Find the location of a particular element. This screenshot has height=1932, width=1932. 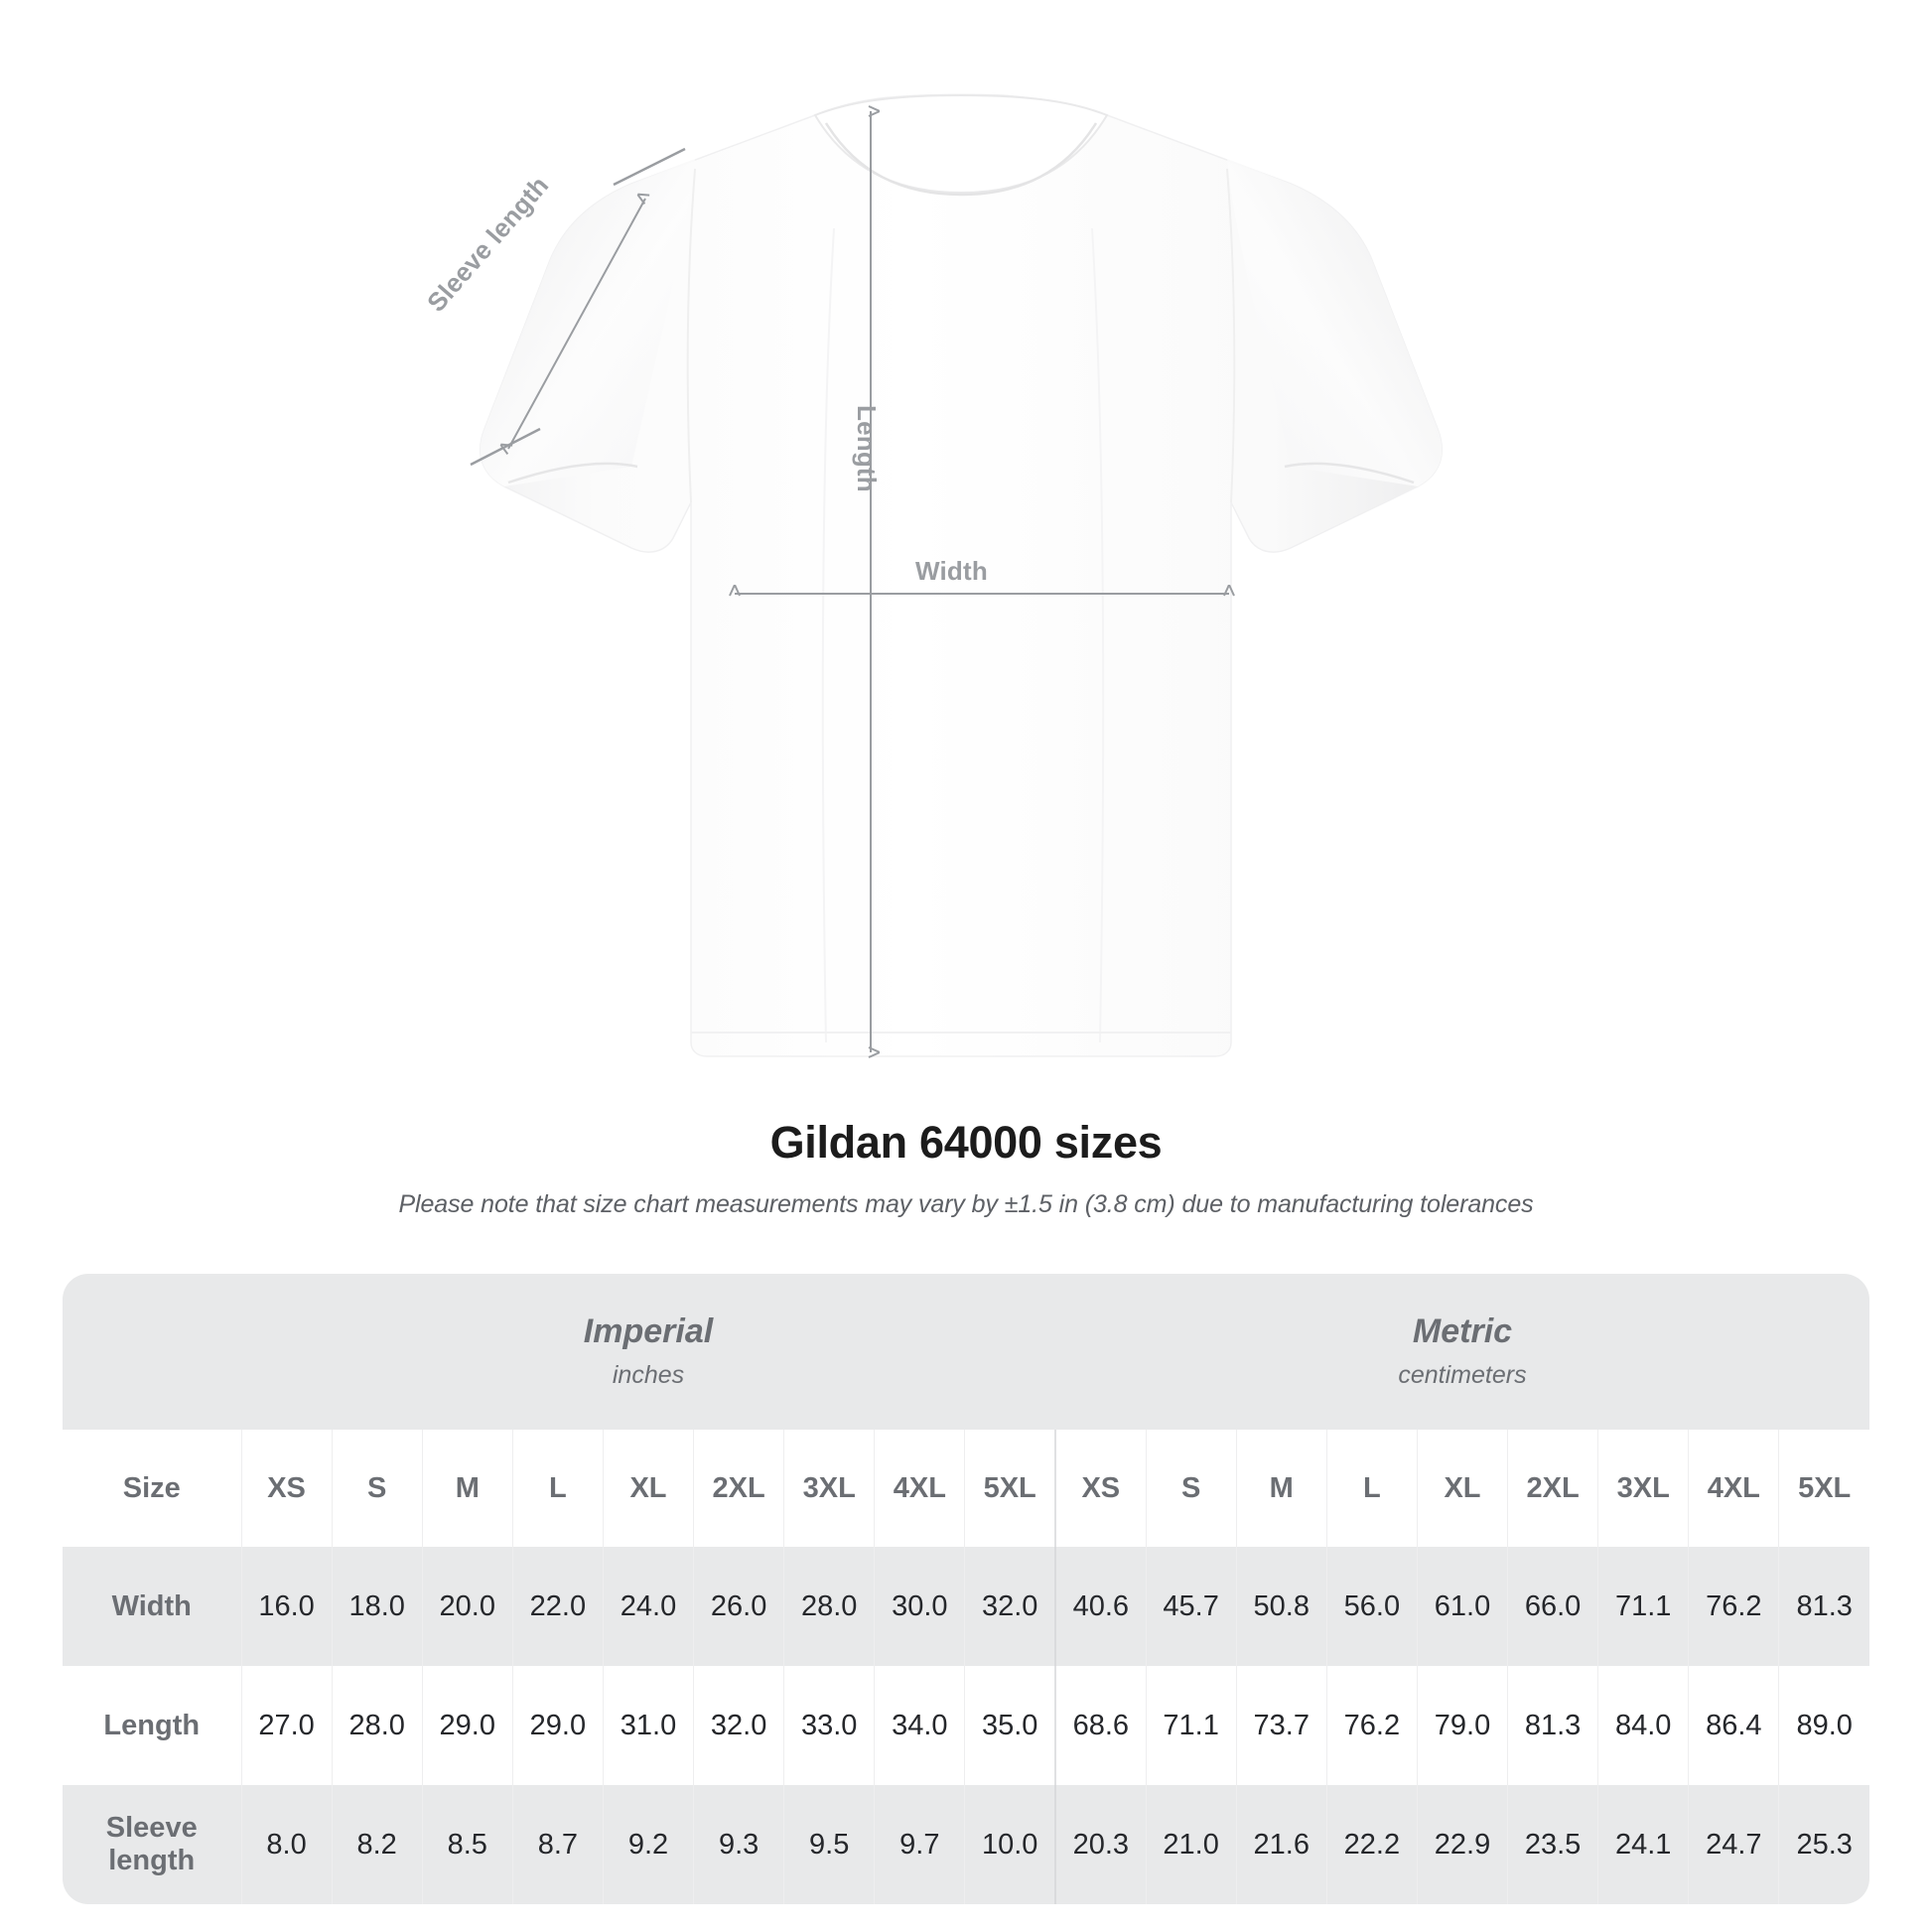

length-imperial-5xl: 35.0 is located at coordinates (1010, 1725).